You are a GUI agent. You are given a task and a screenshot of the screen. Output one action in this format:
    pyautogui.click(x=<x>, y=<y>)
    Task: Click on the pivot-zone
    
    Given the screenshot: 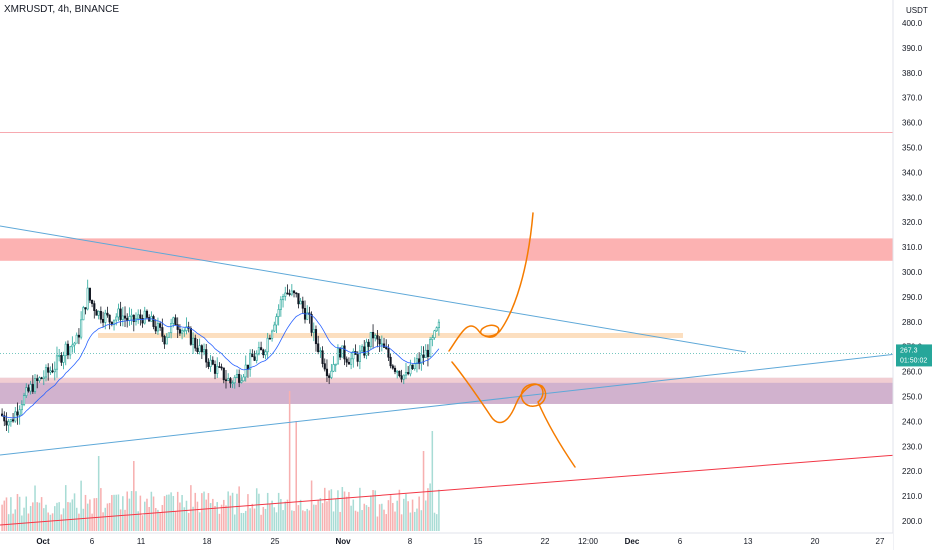 What is the action you would take?
    pyautogui.click(x=390, y=335)
    